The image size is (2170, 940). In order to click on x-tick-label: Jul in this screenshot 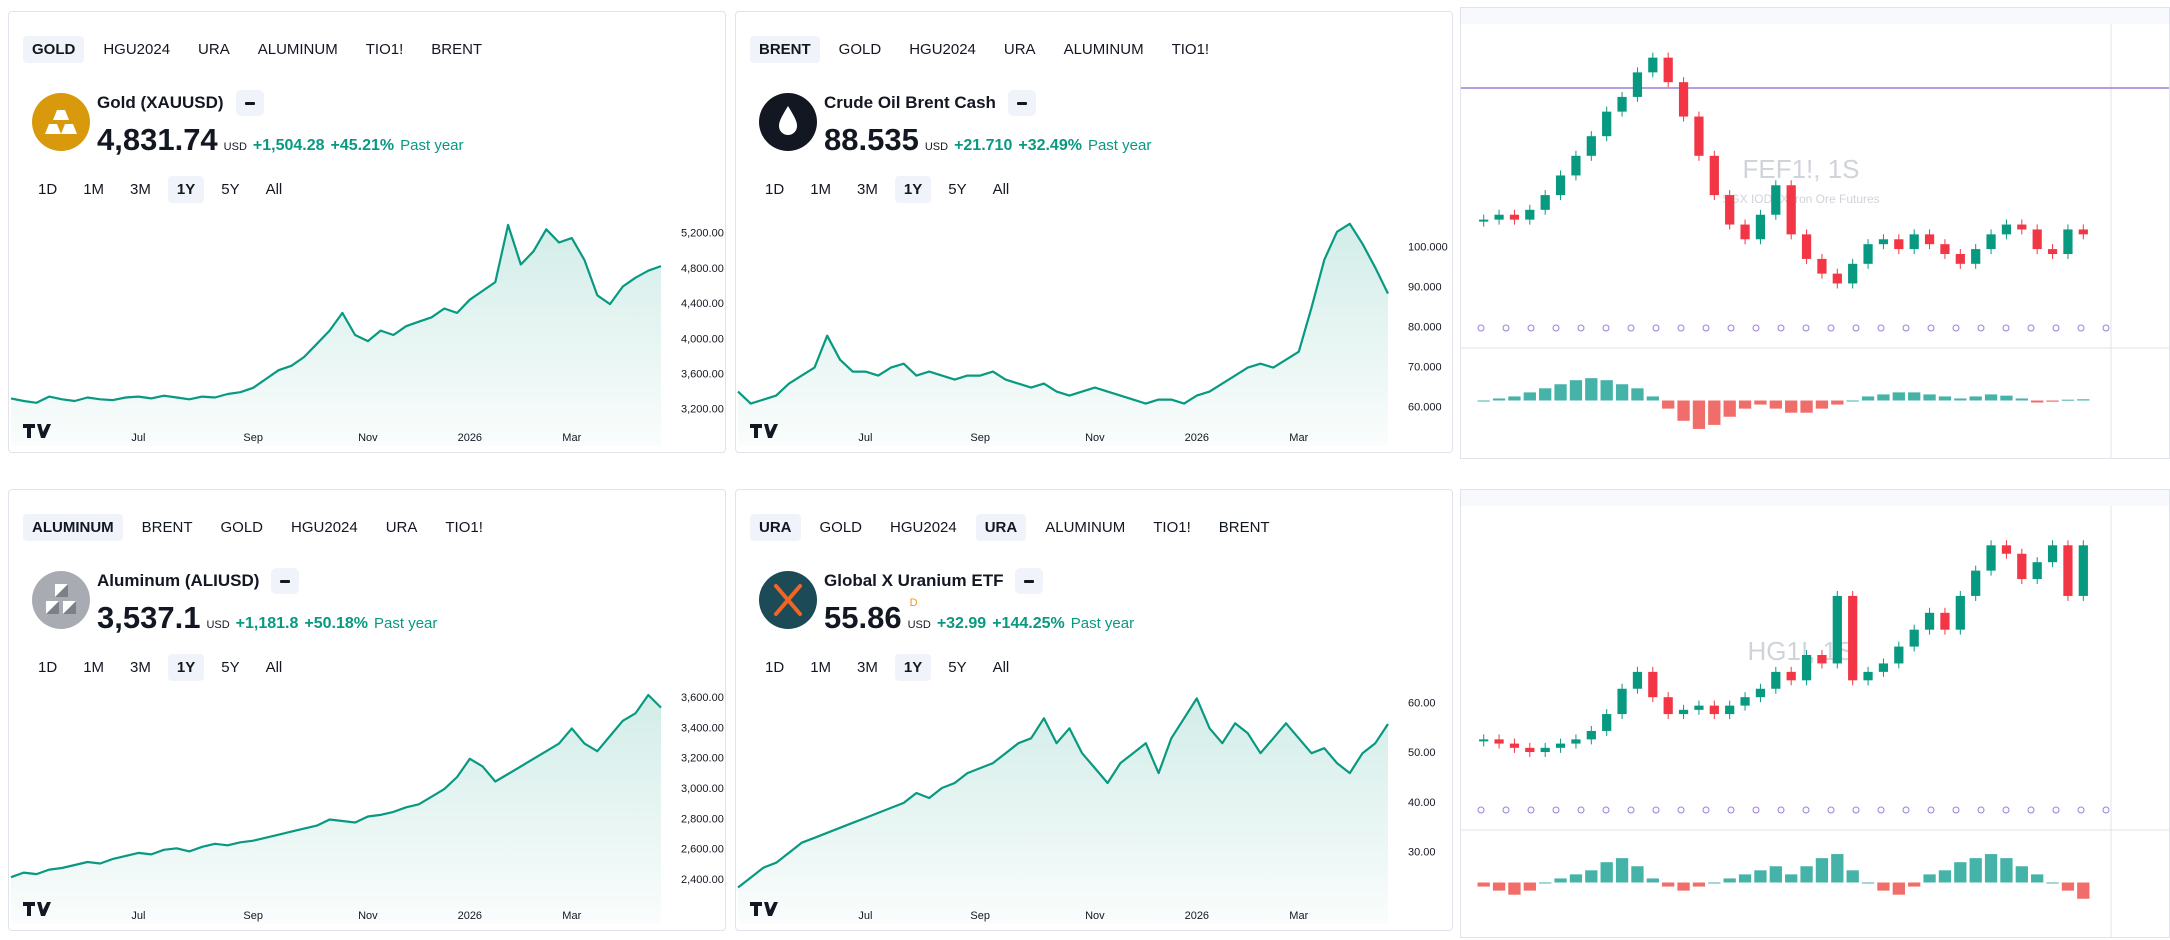, I will do `click(865, 916)`.